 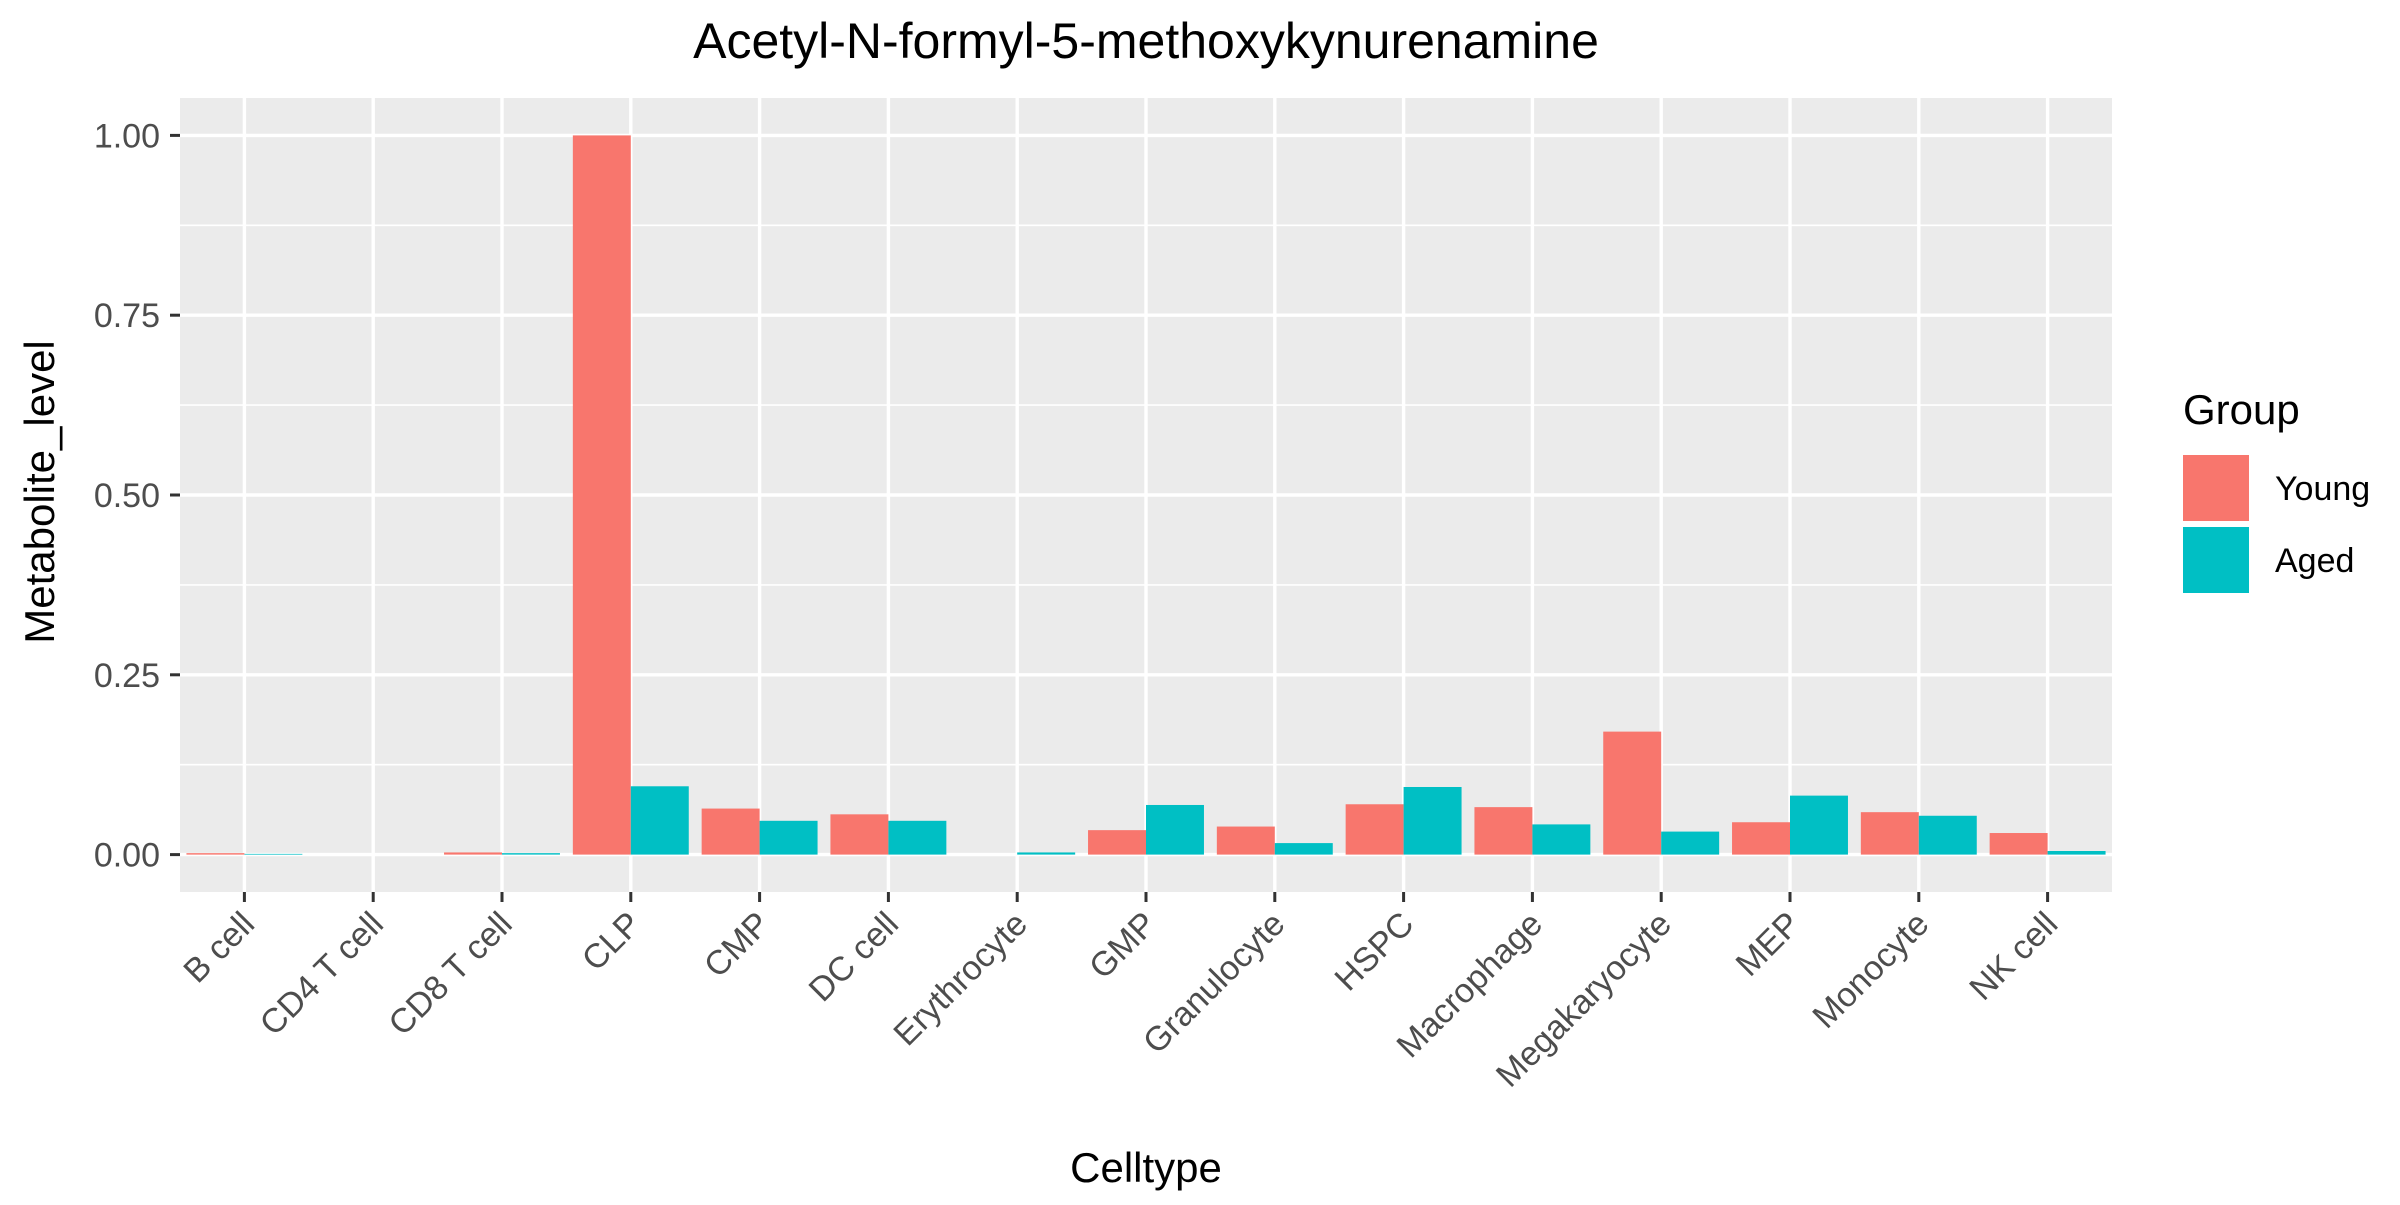 What do you see at coordinates (127, 316) in the screenshot?
I see `y-tick-label: 0.75` at bounding box center [127, 316].